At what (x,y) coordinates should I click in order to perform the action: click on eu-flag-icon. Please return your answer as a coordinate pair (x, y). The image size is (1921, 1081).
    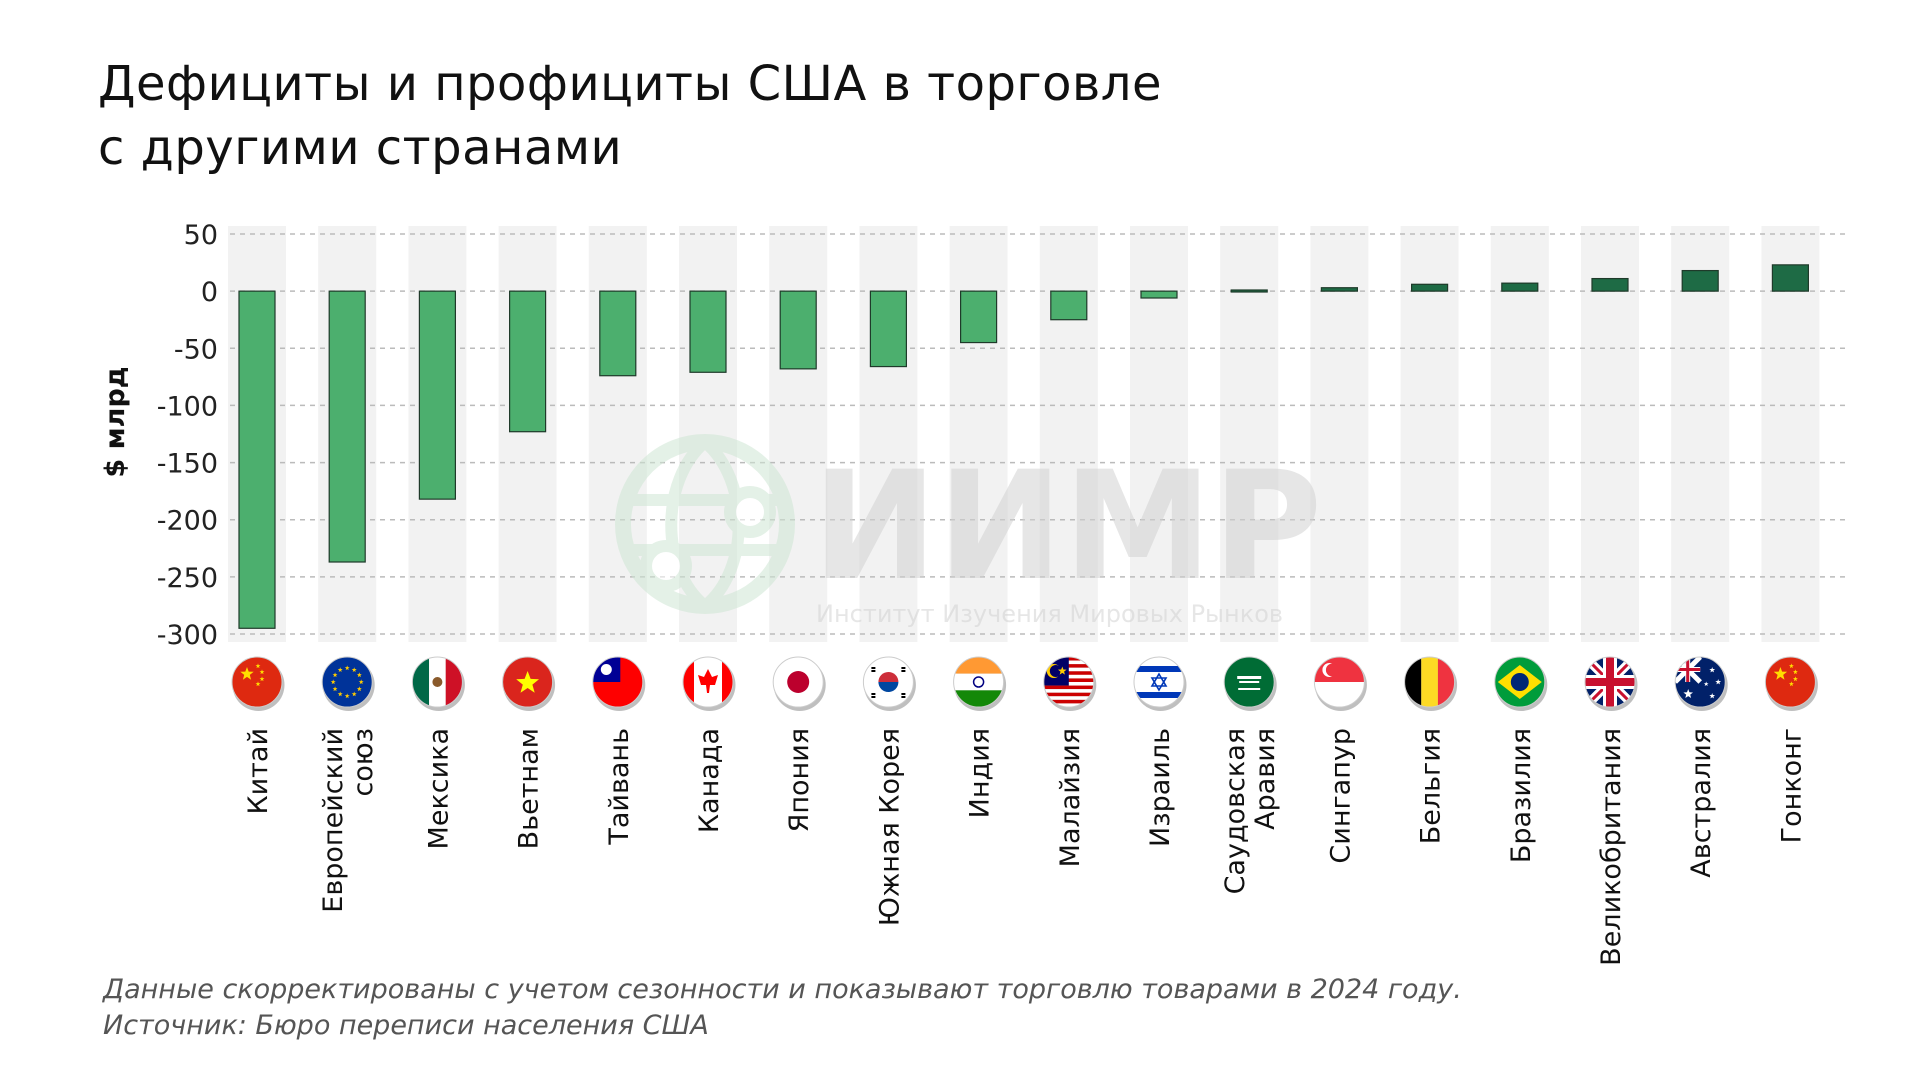
    Looking at the image, I should click on (347, 682).